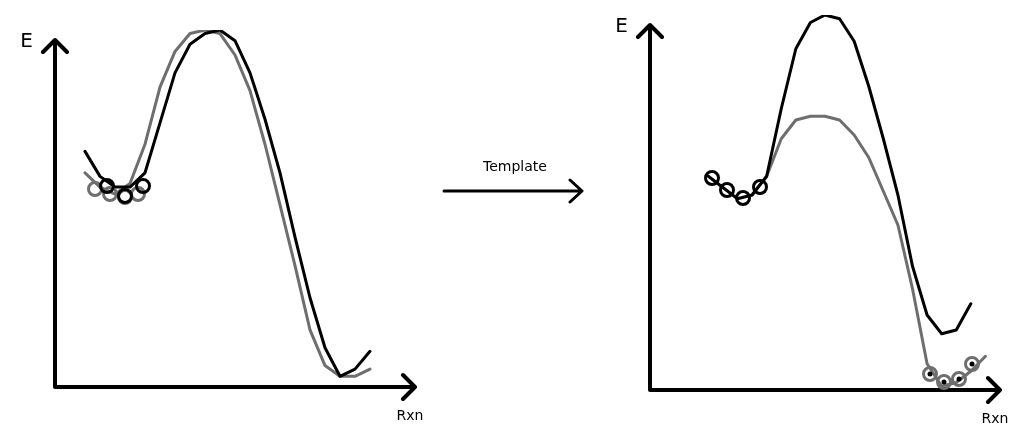 Image resolution: width=1011 pixels, height=430 pixels. What do you see at coordinates (515, 166) in the screenshot?
I see `text: Template` at bounding box center [515, 166].